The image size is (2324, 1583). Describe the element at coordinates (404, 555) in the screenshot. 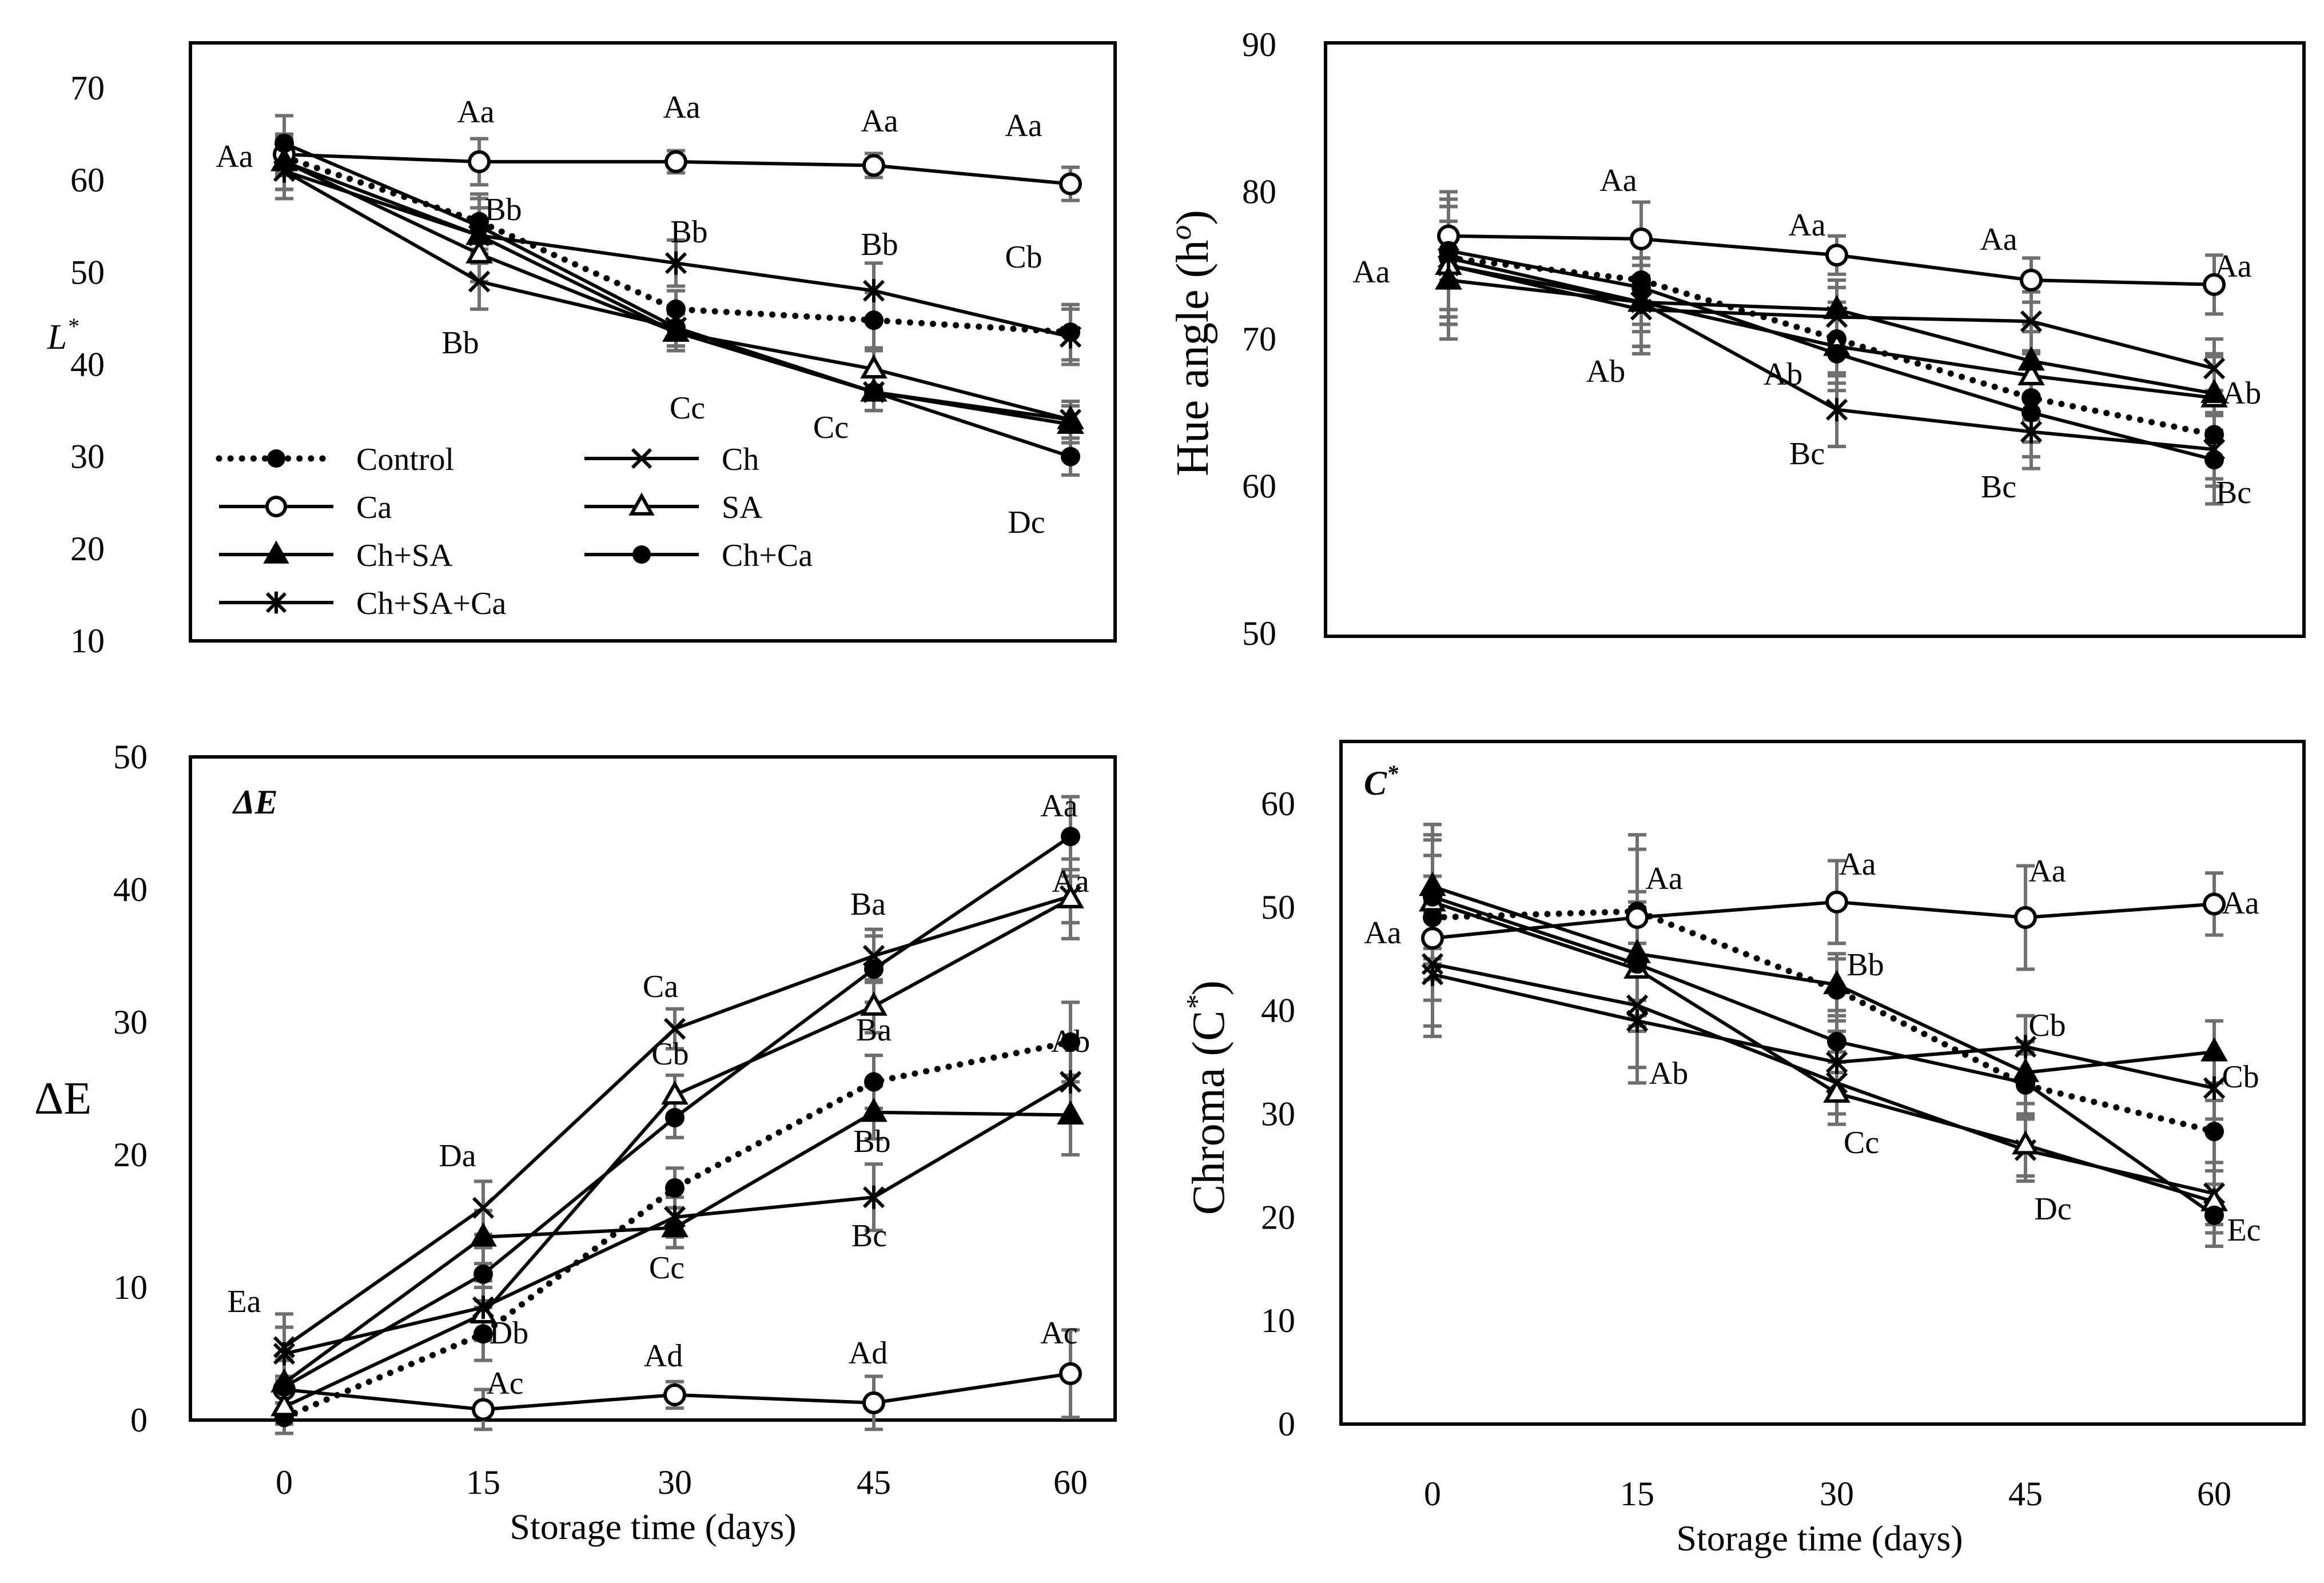

I see `legend-label: Ch+SA` at that location.